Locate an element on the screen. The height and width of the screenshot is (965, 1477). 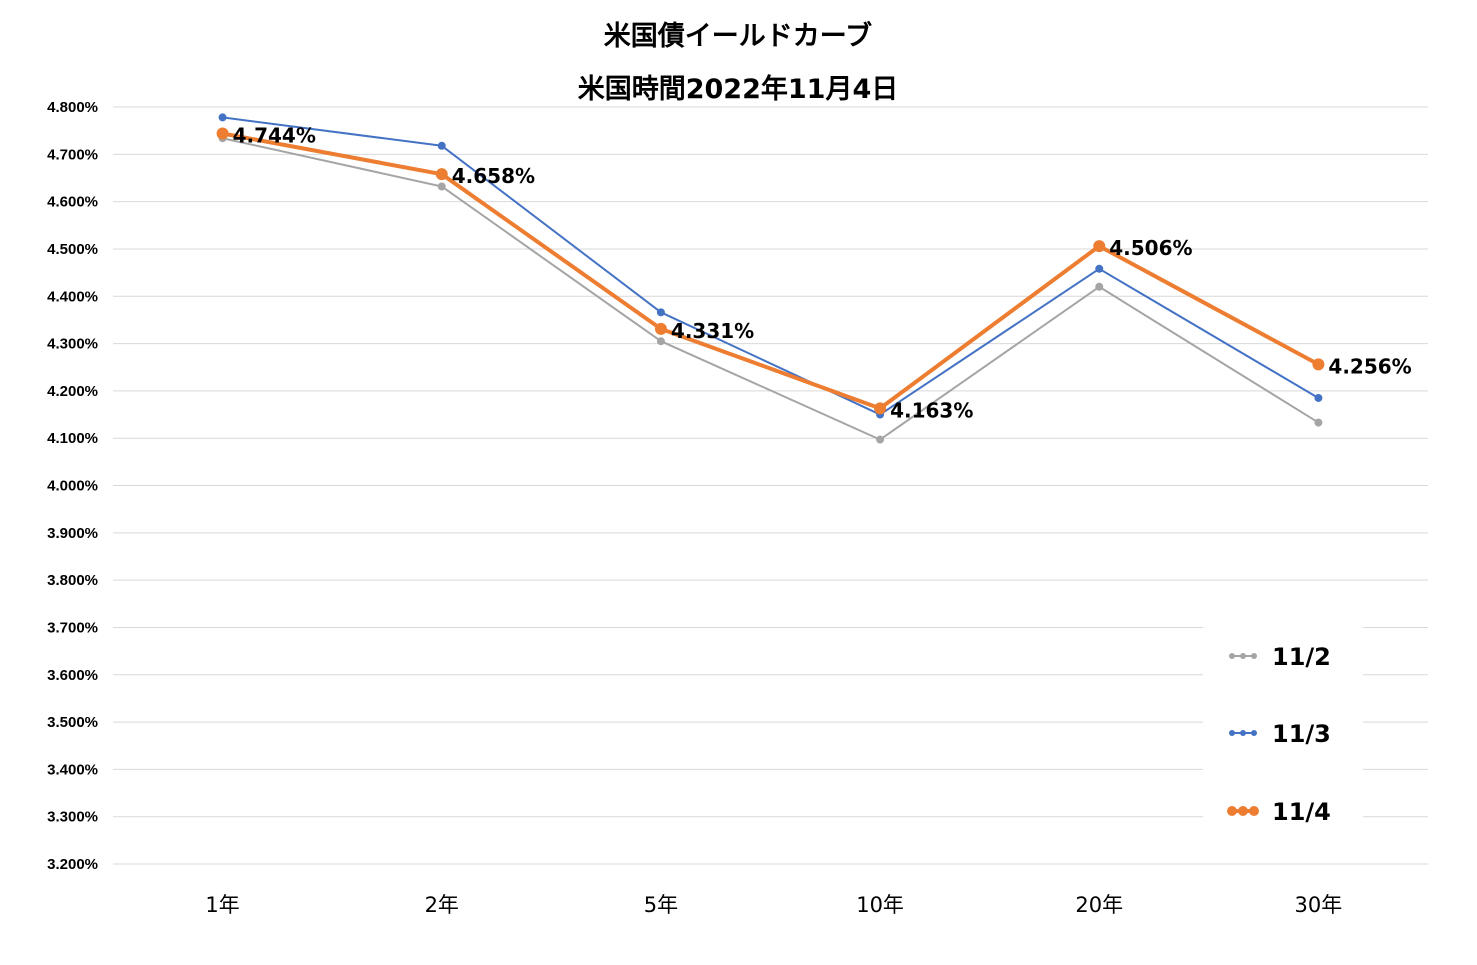
y-tick-label: 3.600% is located at coordinates (72, 675).